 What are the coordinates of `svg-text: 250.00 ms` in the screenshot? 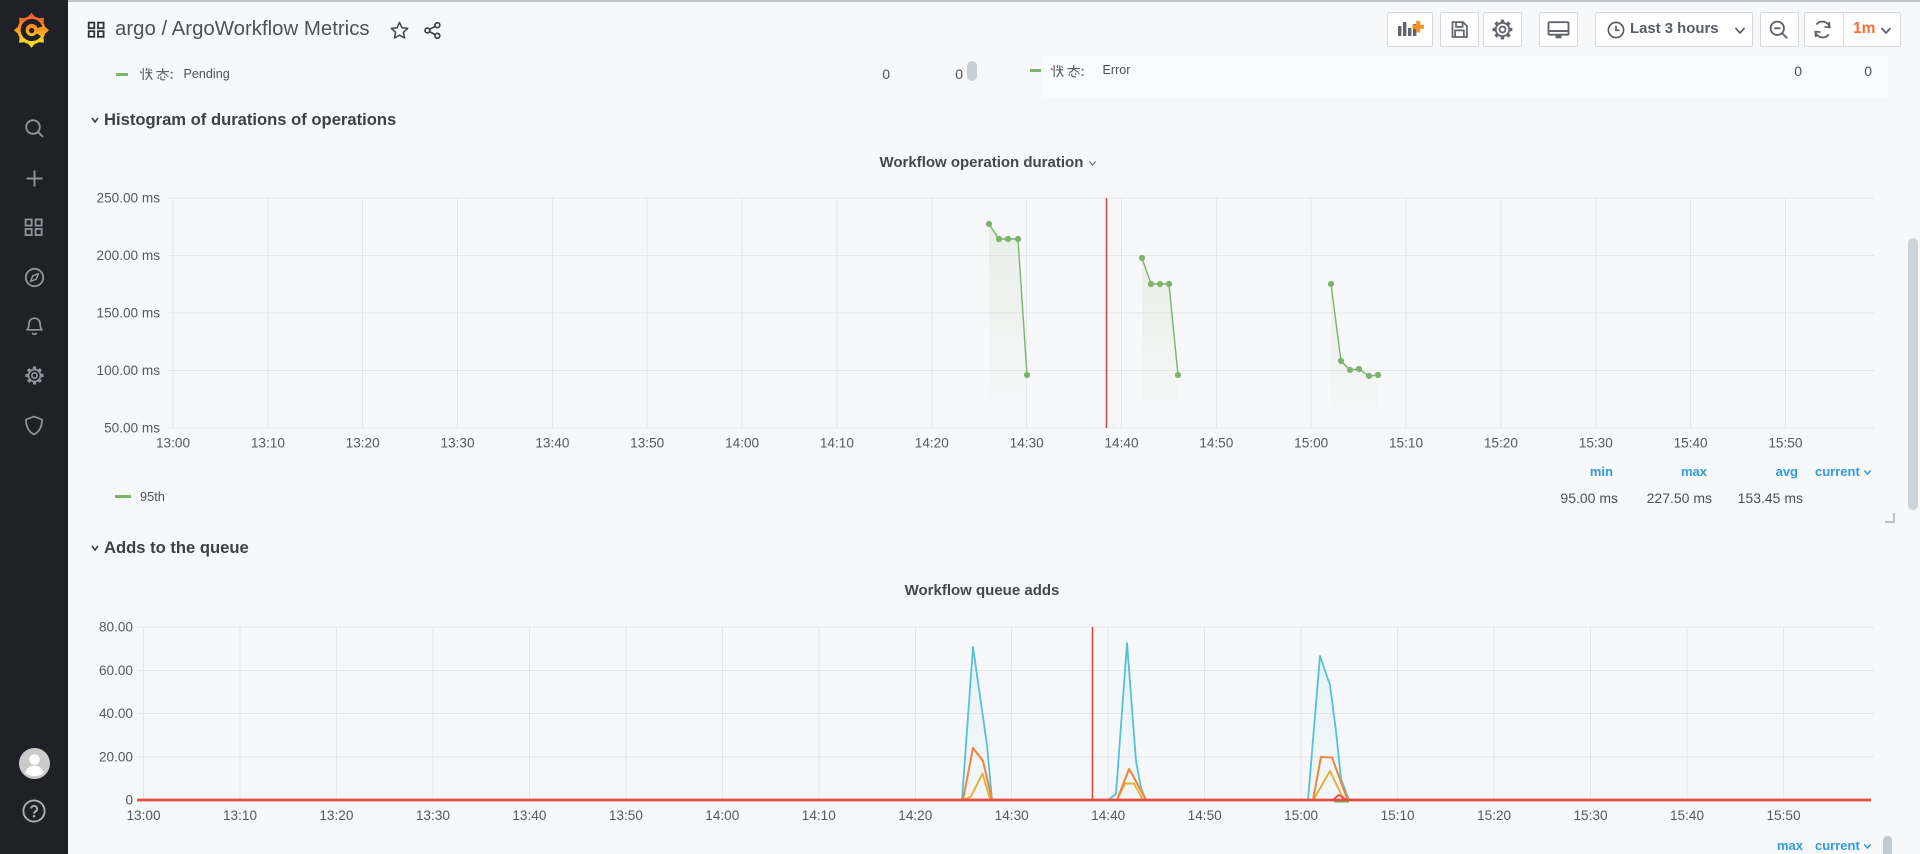 It's located at (129, 198).